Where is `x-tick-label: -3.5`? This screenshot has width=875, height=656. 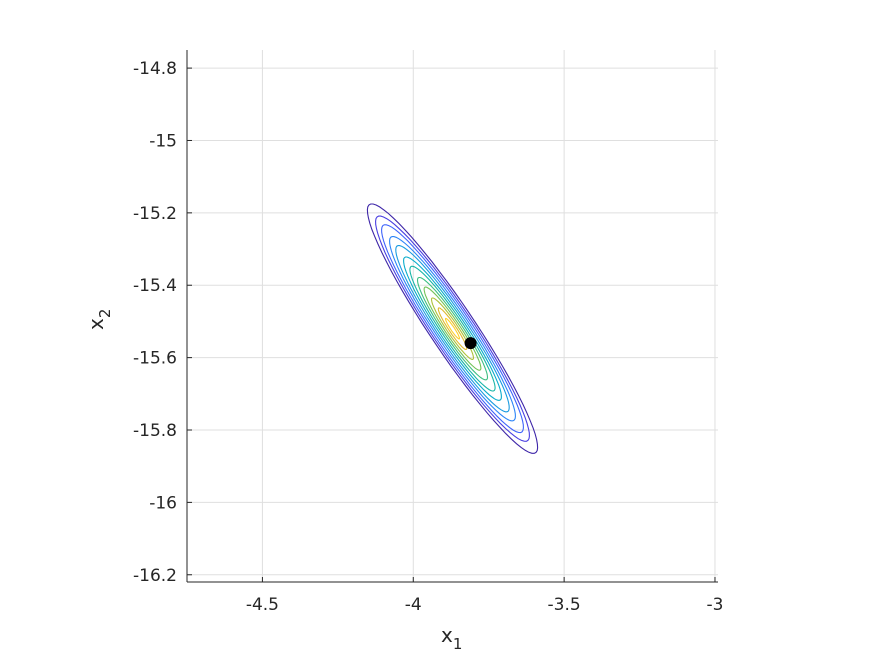
x-tick-label: -3.5 is located at coordinates (564, 605).